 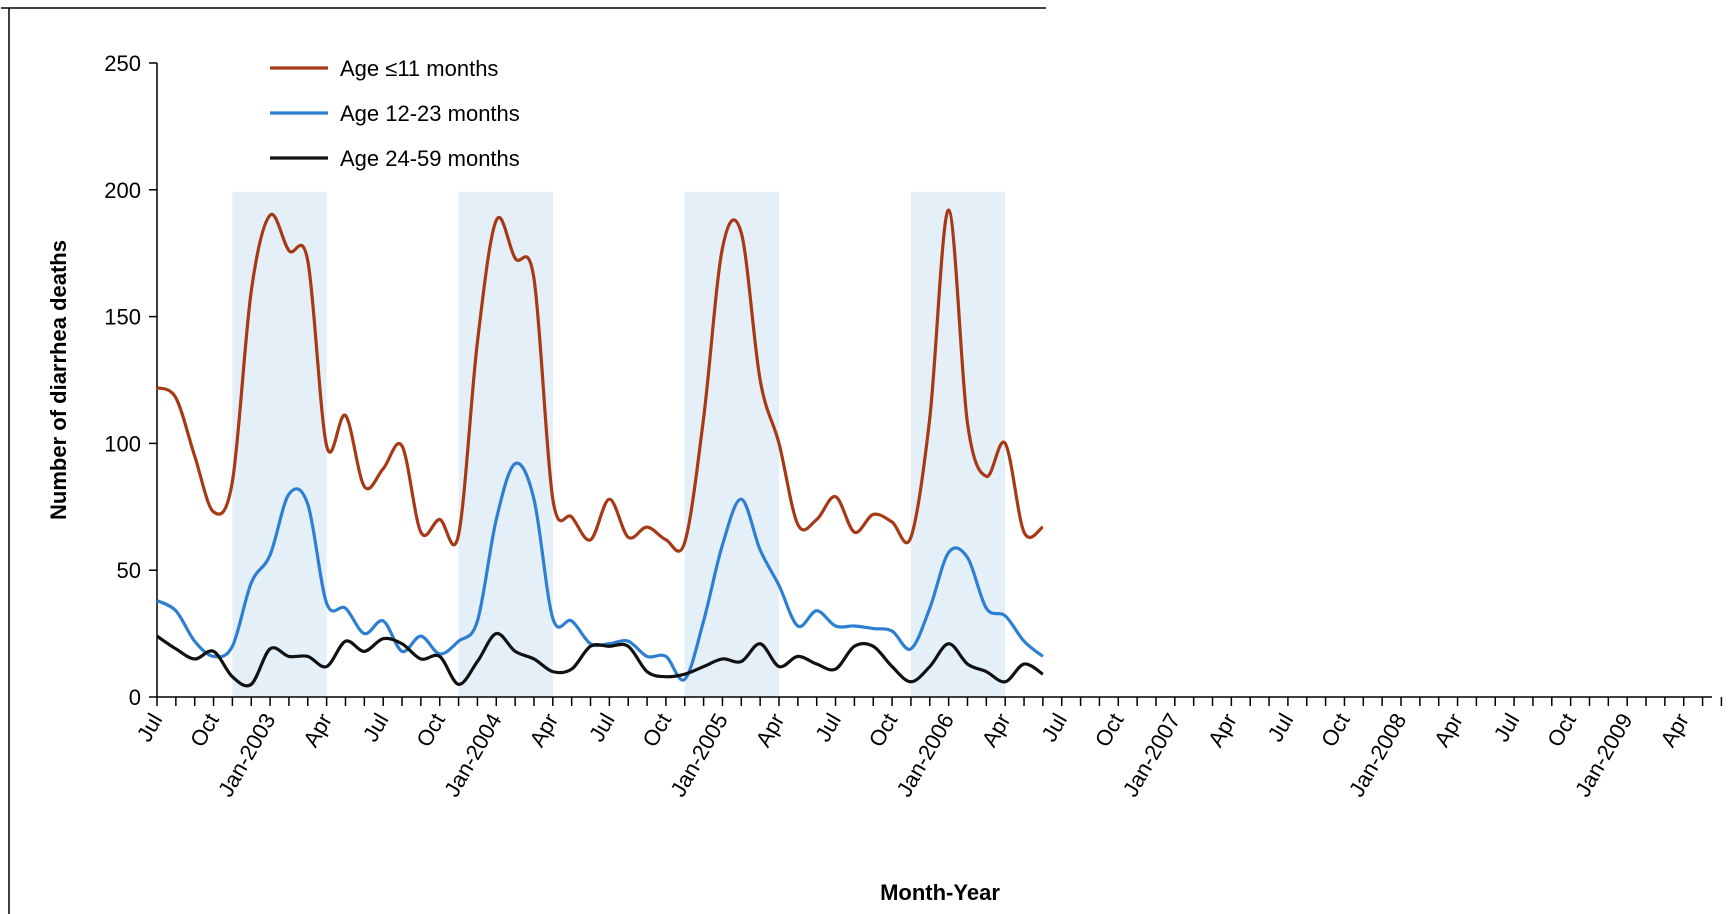 What do you see at coordinates (122, 443) in the screenshot?
I see `y-tick-label: 100` at bounding box center [122, 443].